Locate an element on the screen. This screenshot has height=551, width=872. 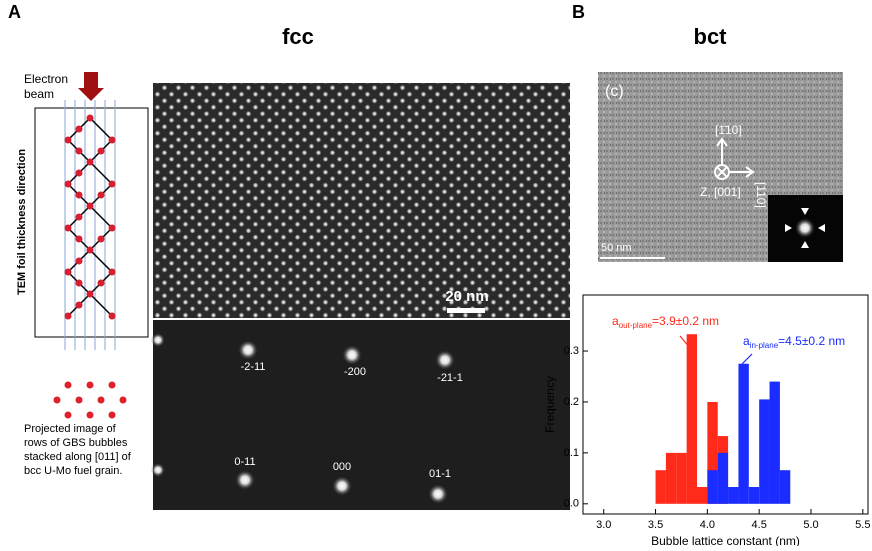
spot-label: 01-1 is located at coordinates (440, 474).